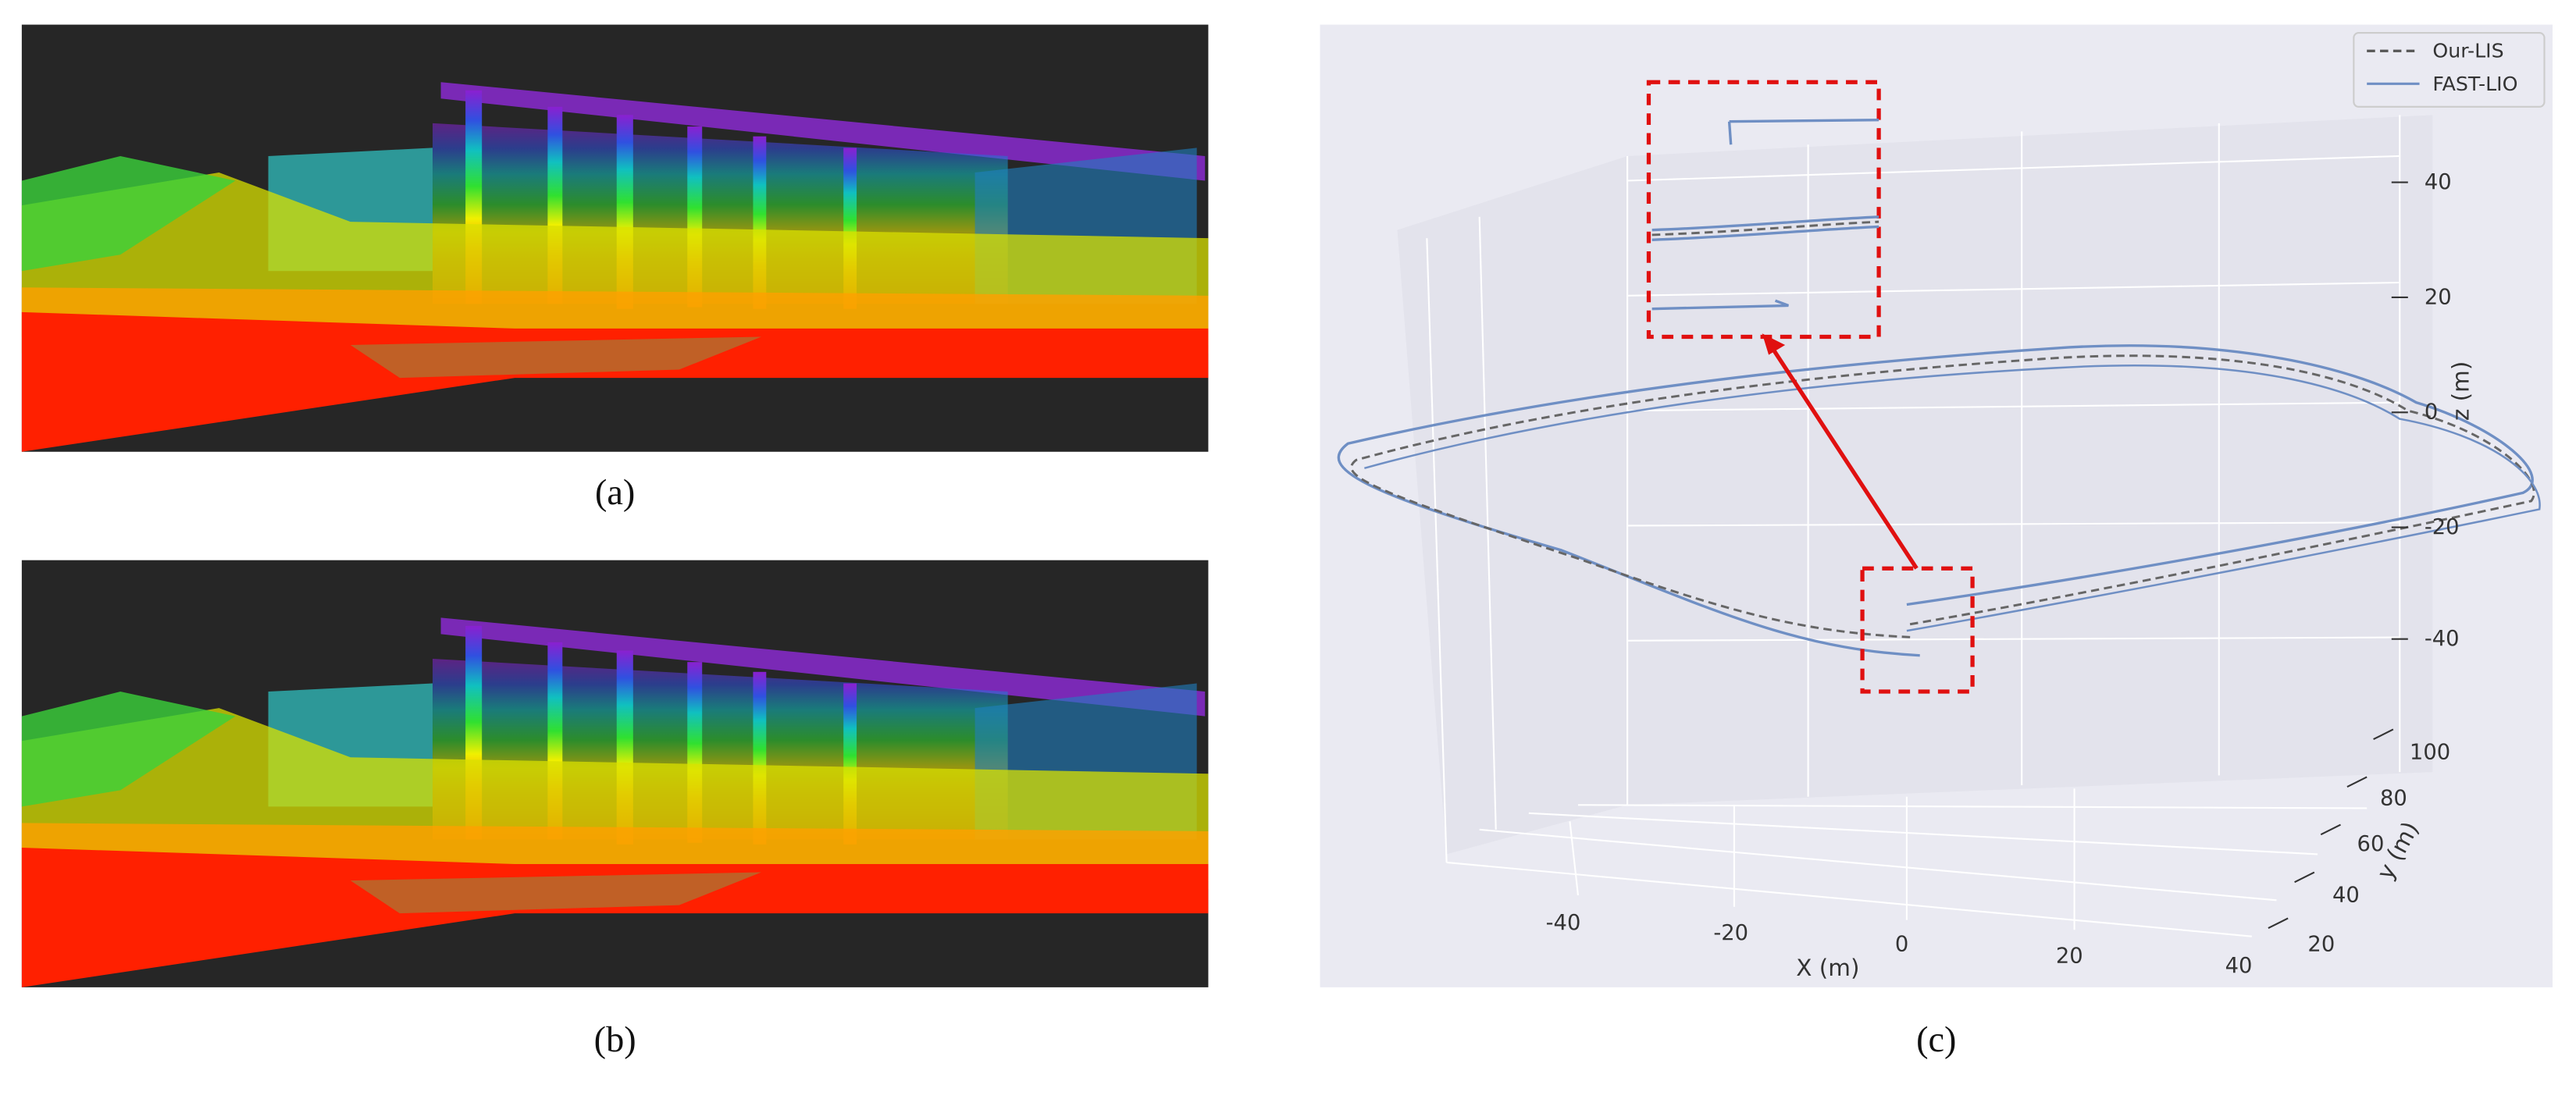 Image resolution: width=2576 pixels, height=1099 pixels. What do you see at coordinates (2394, 798) in the screenshot?
I see `y-tick-label: 80` at bounding box center [2394, 798].